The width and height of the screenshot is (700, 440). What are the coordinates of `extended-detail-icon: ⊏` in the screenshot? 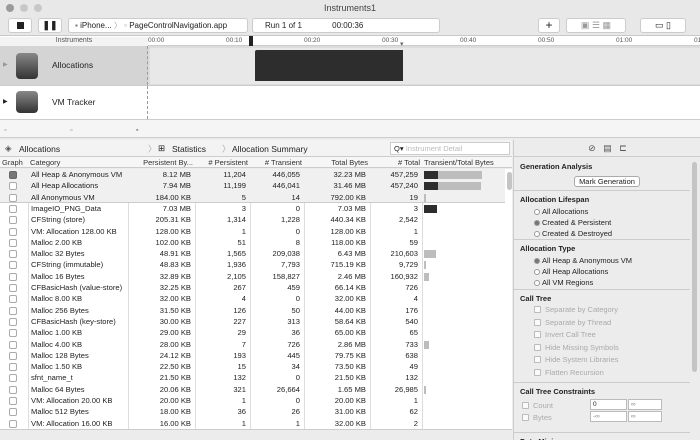 It's located at (623, 148).